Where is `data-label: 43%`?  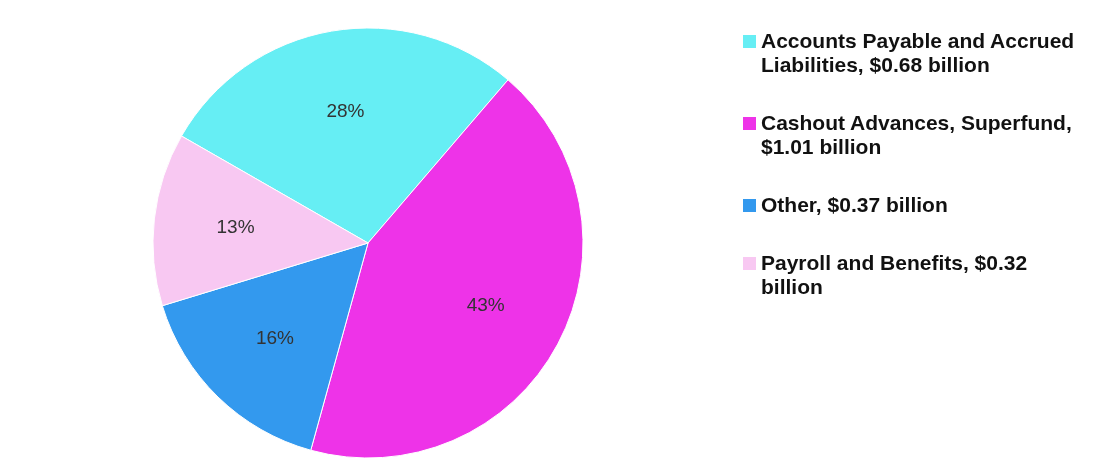 data-label: 43% is located at coordinates (485, 304).